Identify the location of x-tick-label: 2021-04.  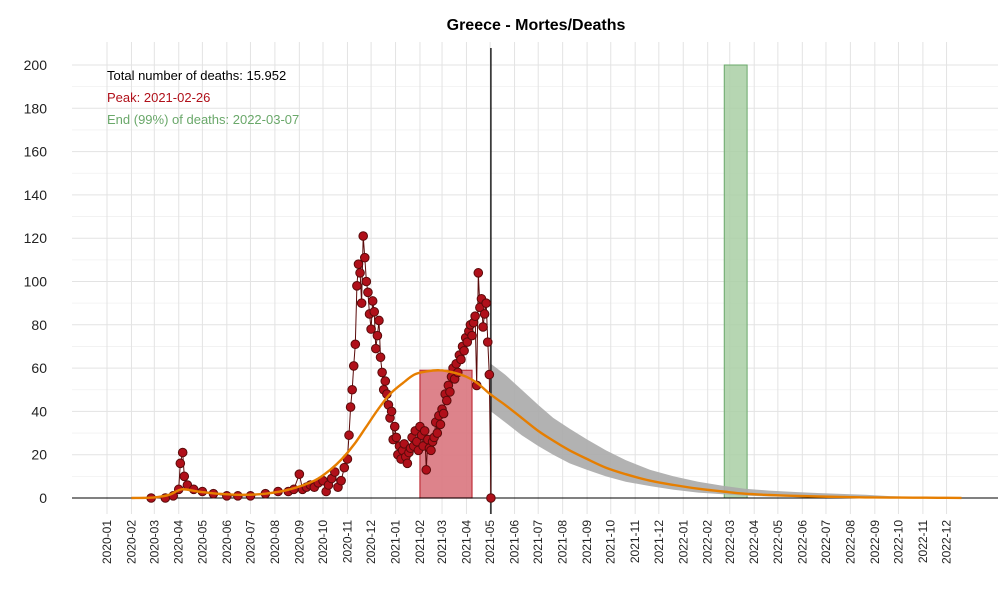
(467, 542).